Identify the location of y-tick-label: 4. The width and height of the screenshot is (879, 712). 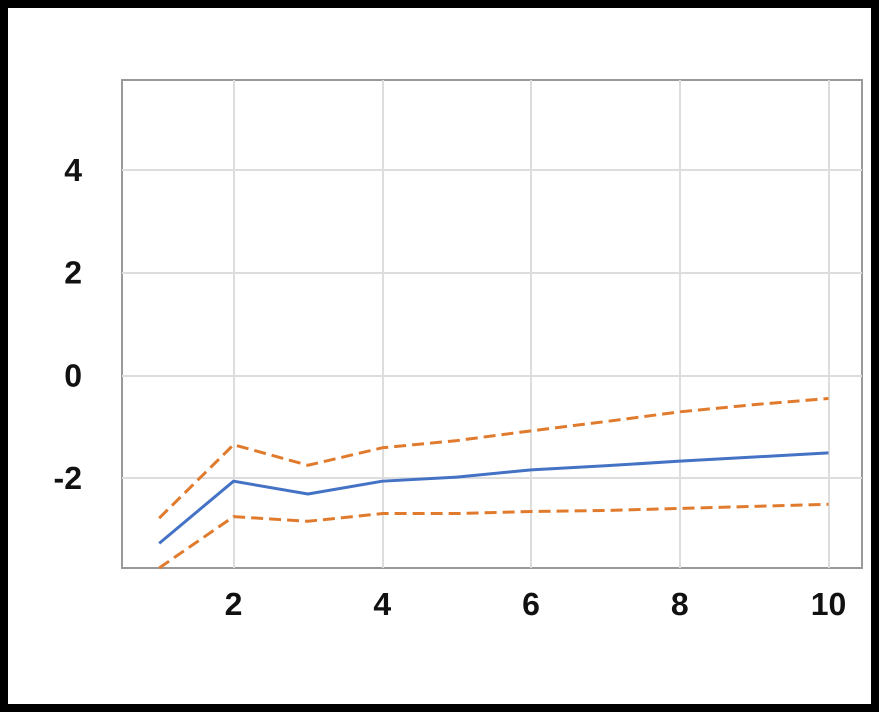
(73, 170).